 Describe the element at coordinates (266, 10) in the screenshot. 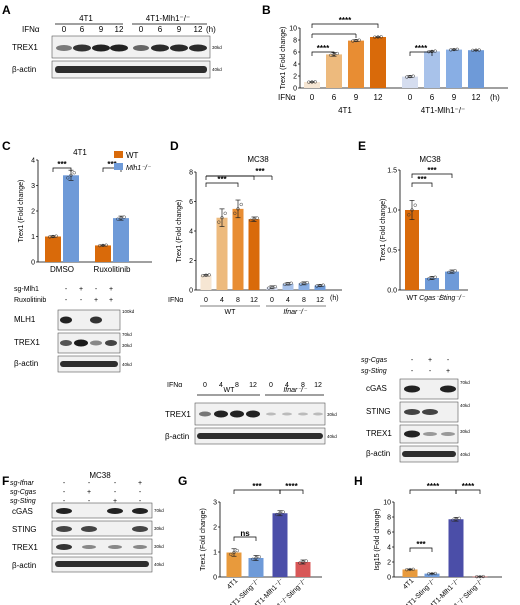

I see `panel-letter-b: B` at that location.